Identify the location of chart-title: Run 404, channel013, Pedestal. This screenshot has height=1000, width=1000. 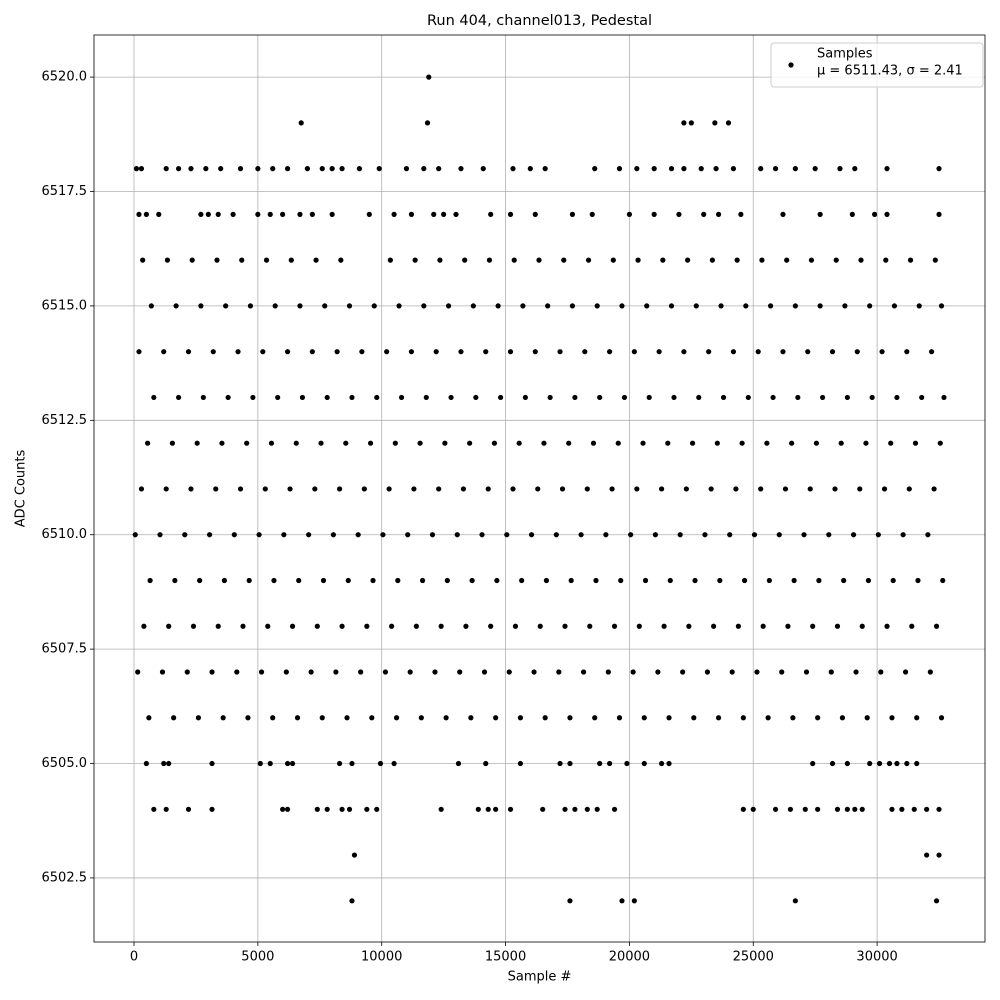
(539, 21).